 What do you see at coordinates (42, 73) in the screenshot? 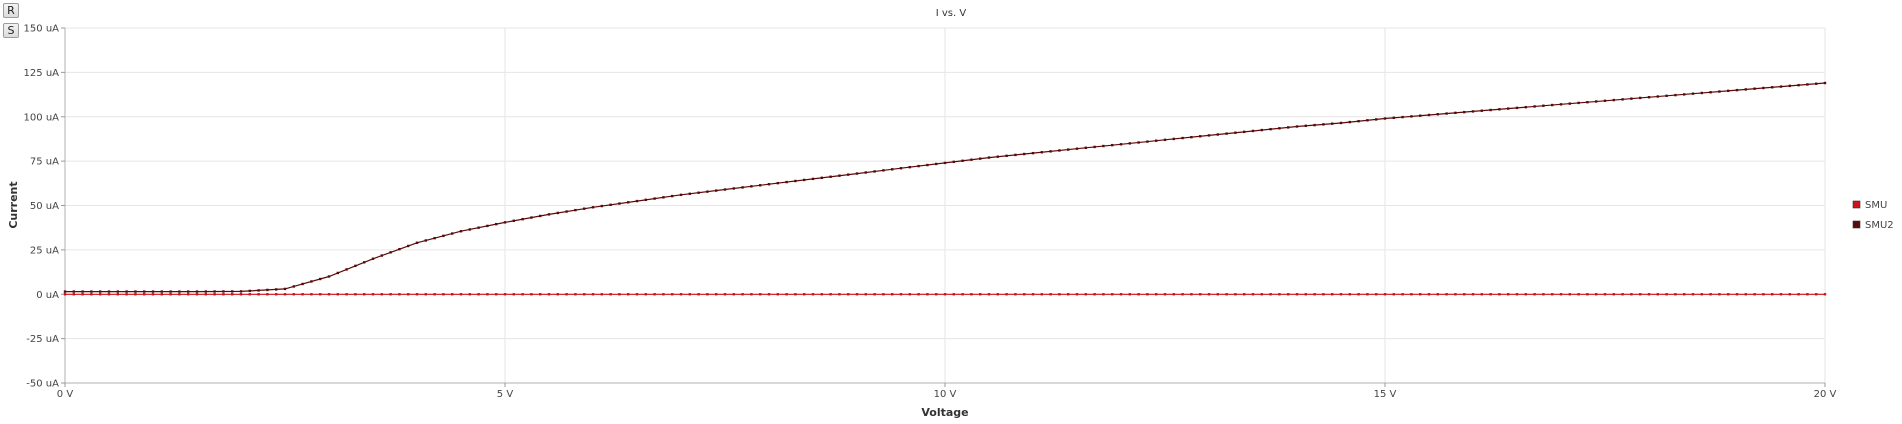
I see `y-tick-label: 125 uA` at bounding box center [42, 73].